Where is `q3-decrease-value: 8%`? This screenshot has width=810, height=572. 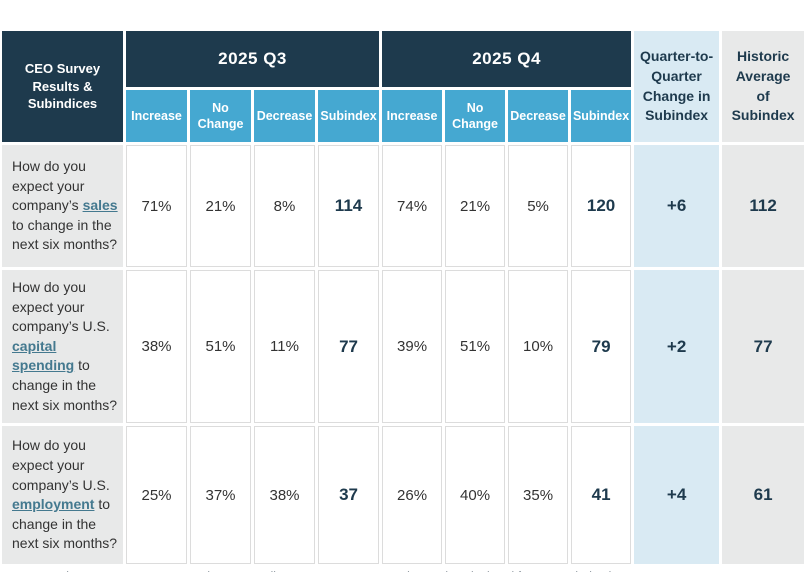 q3-decrease-value: 8% is located at coordinates (284, 206).